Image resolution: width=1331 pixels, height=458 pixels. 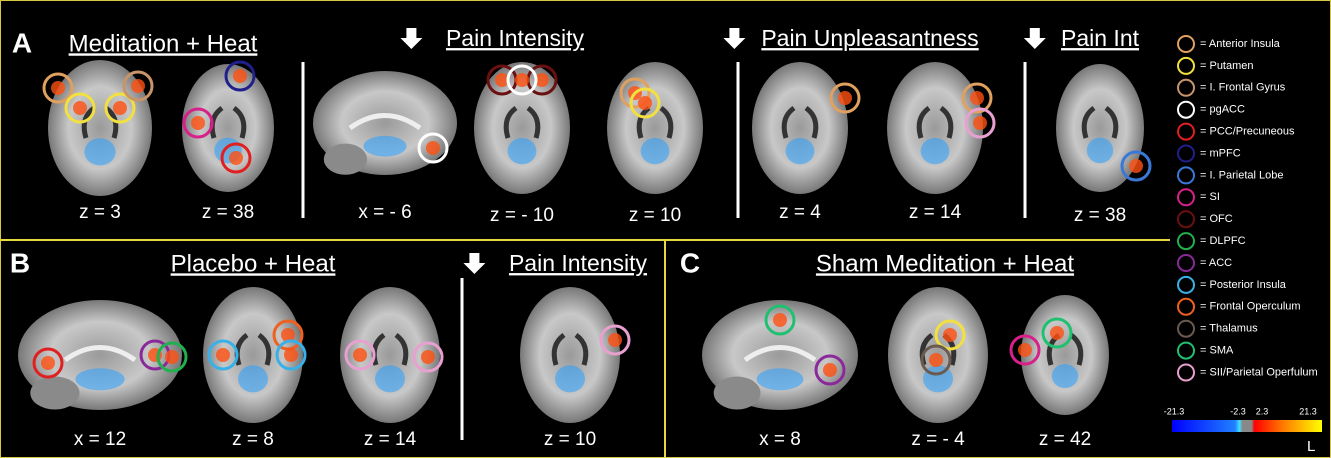 What do you see at coordinates (1308, 411) in the screenshot?
I see `colorbar-label: 21.3` at bounding box center [1308, 411].